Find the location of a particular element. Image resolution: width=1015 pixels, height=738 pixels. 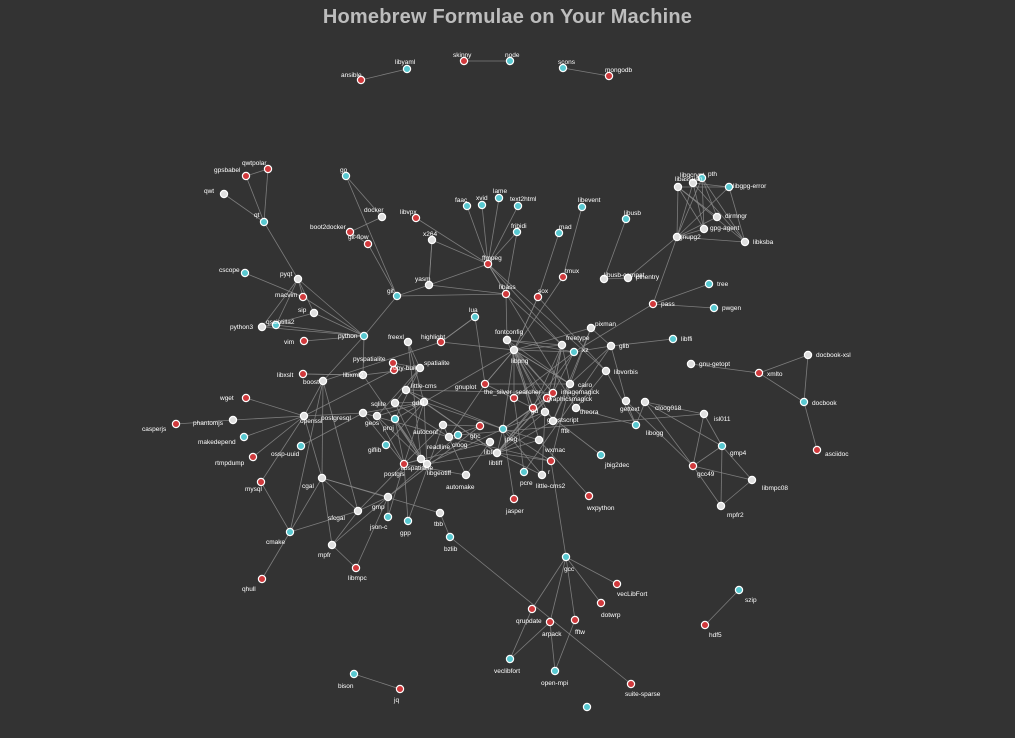

graph-node: libusb is located at coordinates (631, 217).